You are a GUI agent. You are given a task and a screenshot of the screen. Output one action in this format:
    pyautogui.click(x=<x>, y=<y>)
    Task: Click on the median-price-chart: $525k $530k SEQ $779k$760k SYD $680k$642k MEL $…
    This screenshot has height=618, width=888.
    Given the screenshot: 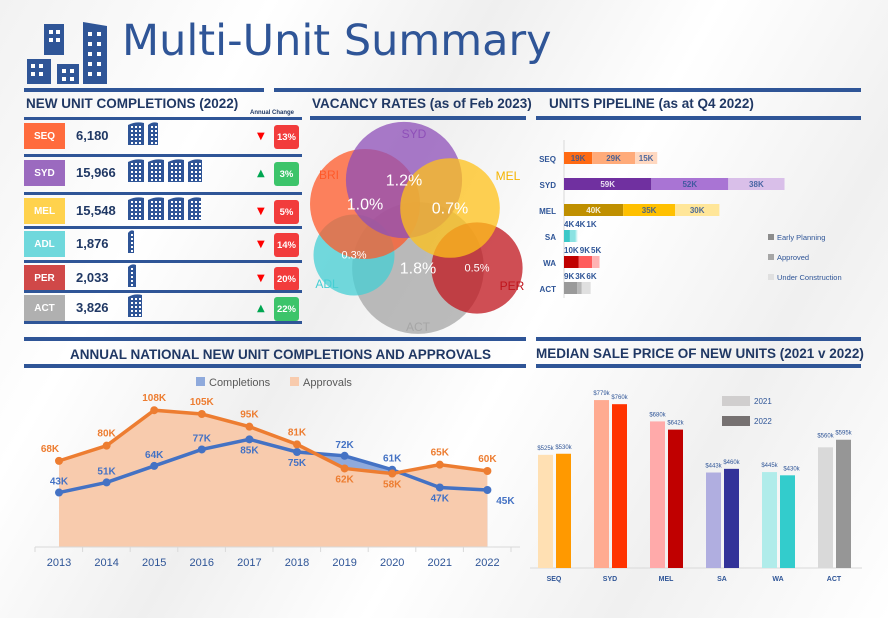 What is the action you would take?
    pyautogui.click(x=696, y=487)
    